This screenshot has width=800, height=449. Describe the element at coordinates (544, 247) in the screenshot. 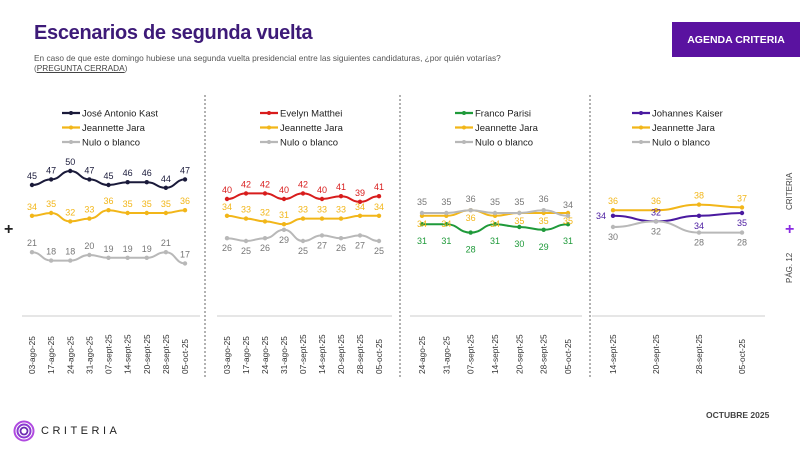

I see `data-label: 29` at that location.